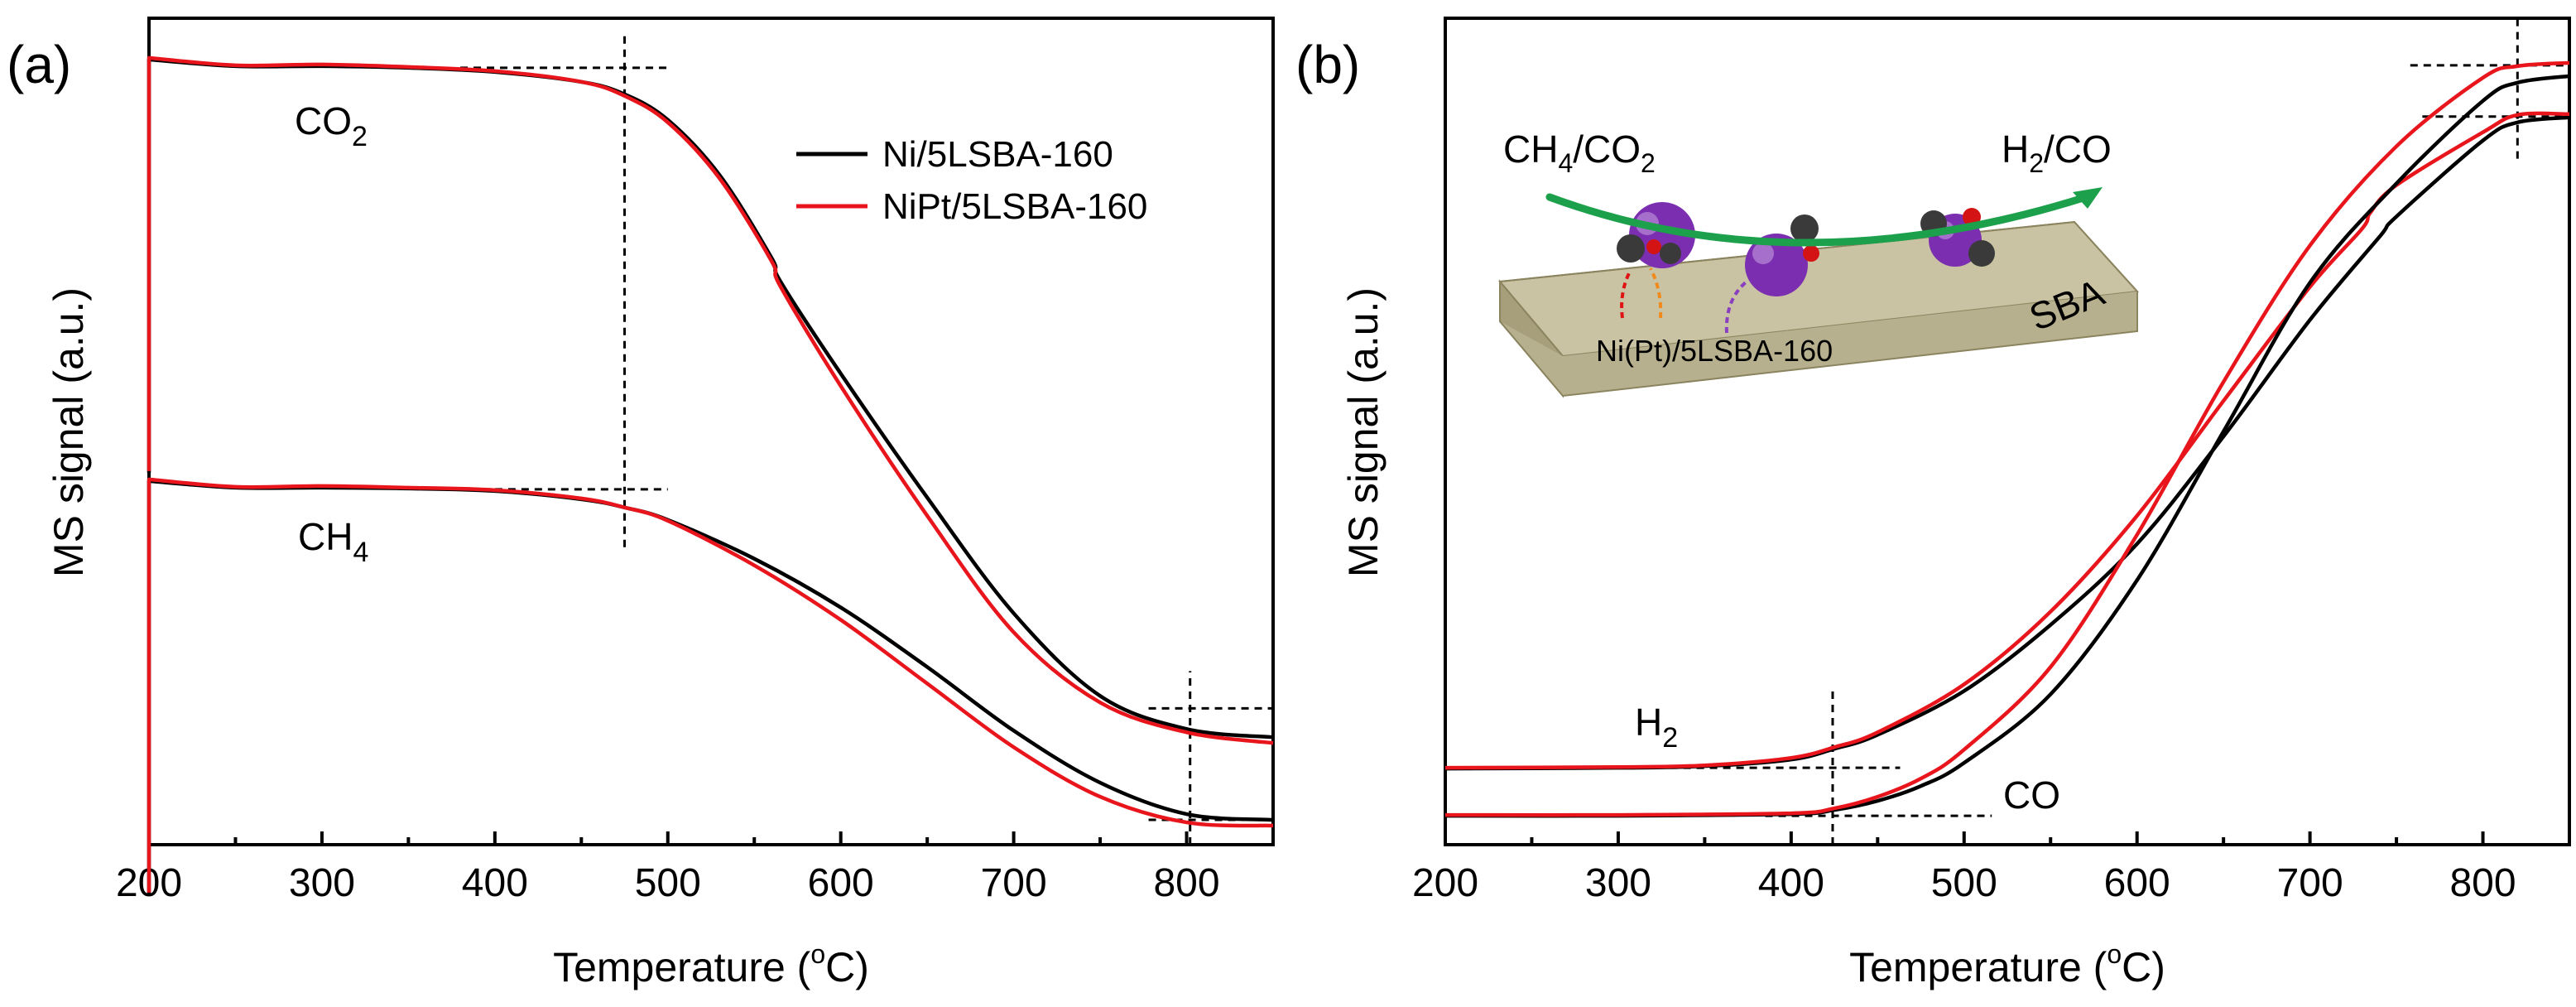 The width and height of the screenshot is (2576, 1007). What do you see at coordinates (2015, 149) in the screenshot?
I see `products-main: H` at bounding box center [2015, 149].